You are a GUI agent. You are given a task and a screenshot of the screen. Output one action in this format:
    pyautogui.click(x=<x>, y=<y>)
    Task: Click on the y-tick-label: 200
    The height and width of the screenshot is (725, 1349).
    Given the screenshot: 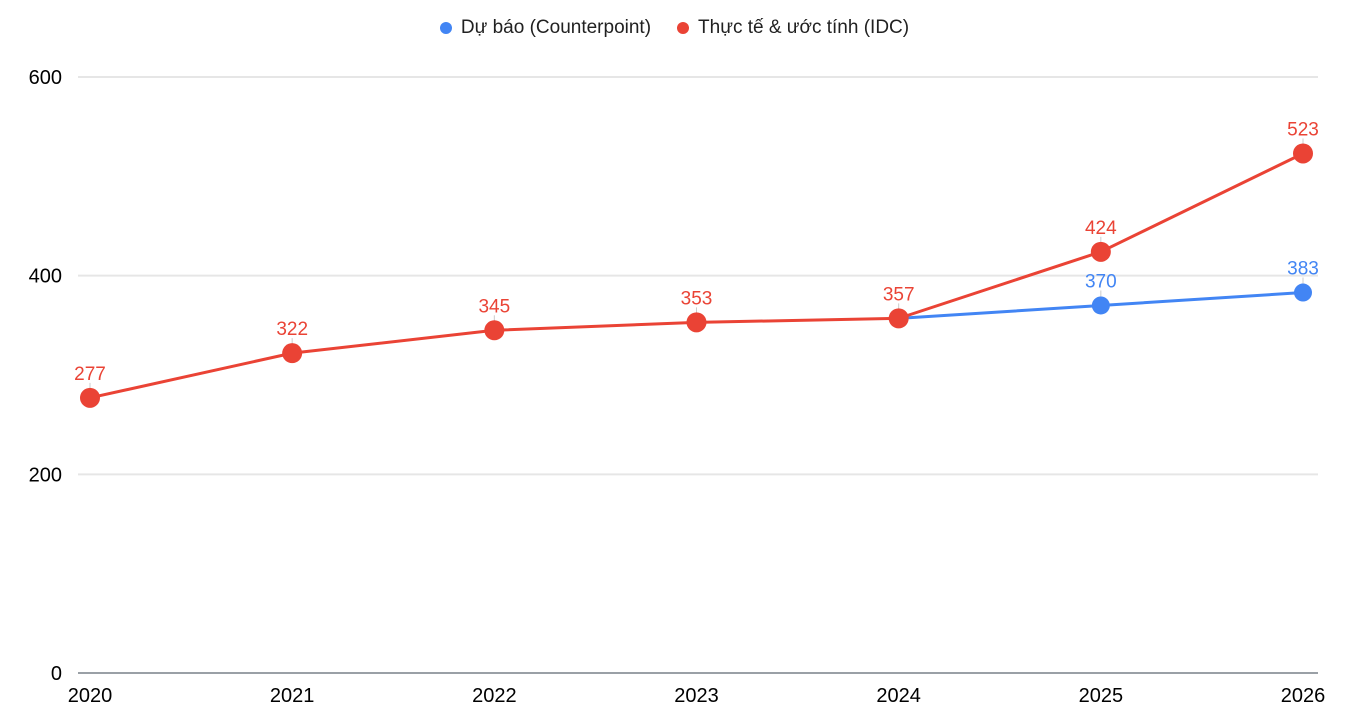 What is the action you would take?
    pyautogui.click(x=45, y=475)
    